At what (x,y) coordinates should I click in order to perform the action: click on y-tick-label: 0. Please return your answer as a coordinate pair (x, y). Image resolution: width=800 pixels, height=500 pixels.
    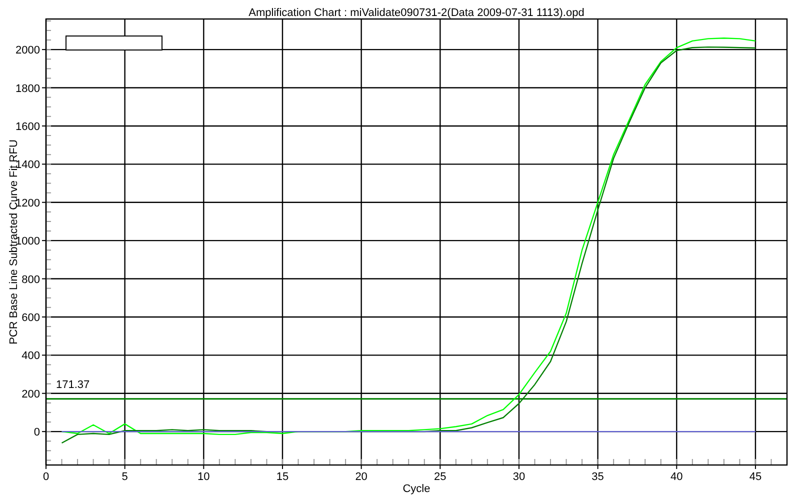
    Looking at the image, I should click on (37, 432).